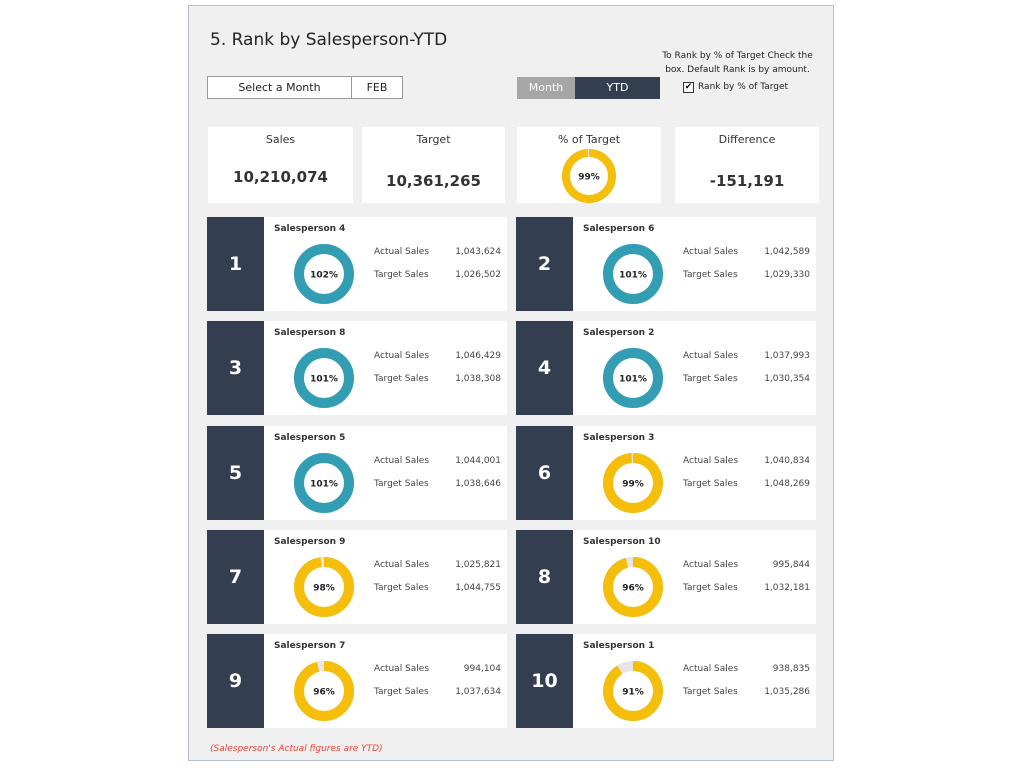  What do you see at coordinates (787, 252) in the screenshot?
I see `actual-value: 1,042,589` at bounding box center [787, 252].